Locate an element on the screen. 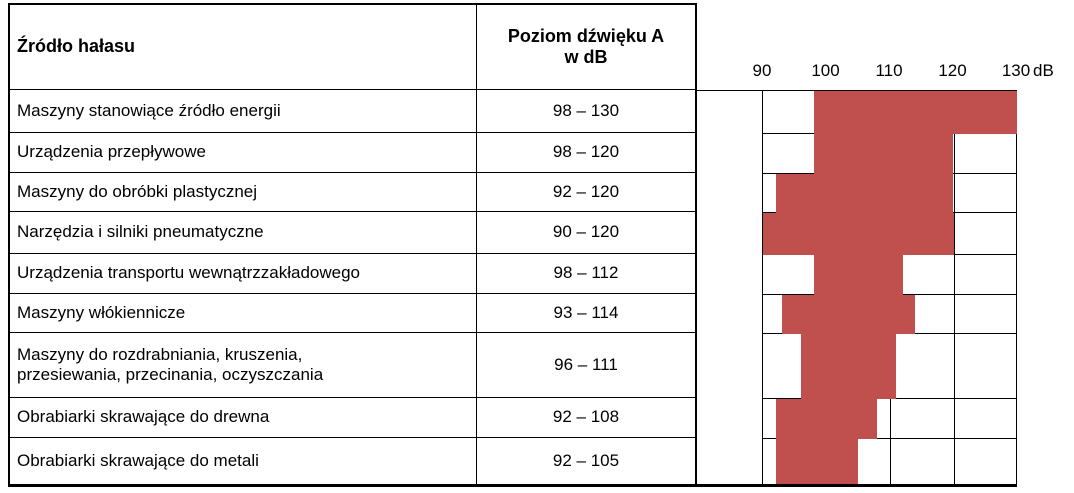  range-cell: 92 – 108 is located at coordinates (586, 418).